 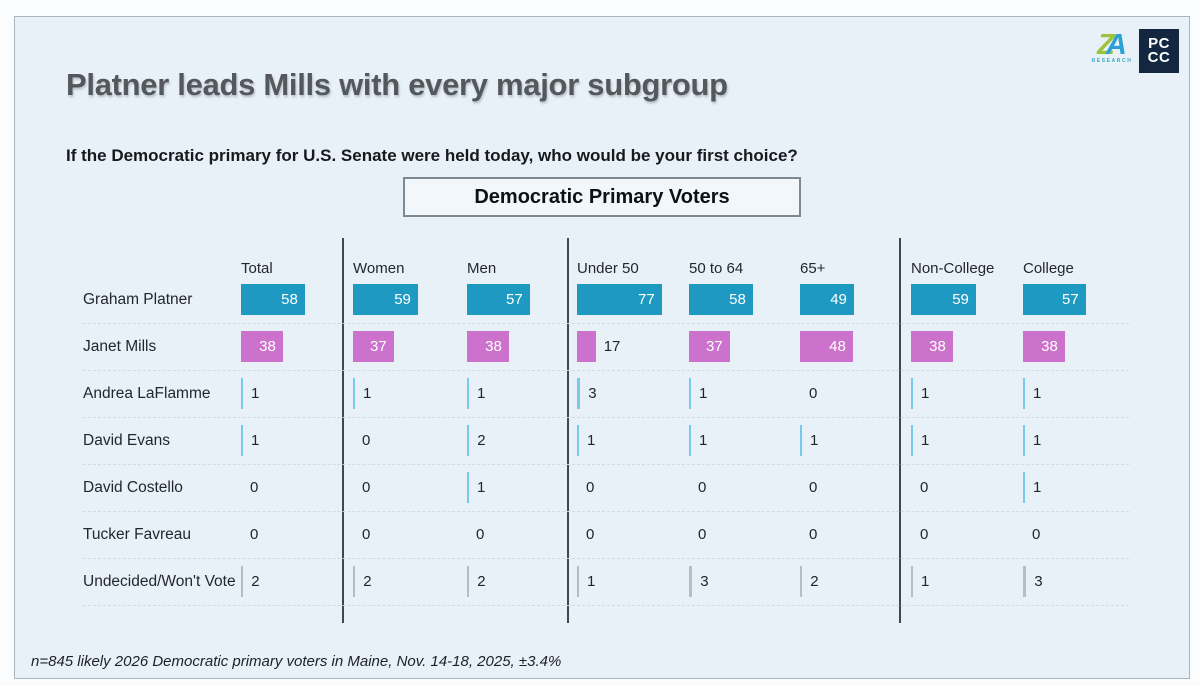 I want to click on pccc-logo-line1: PC, so click(x=1159, y=43).